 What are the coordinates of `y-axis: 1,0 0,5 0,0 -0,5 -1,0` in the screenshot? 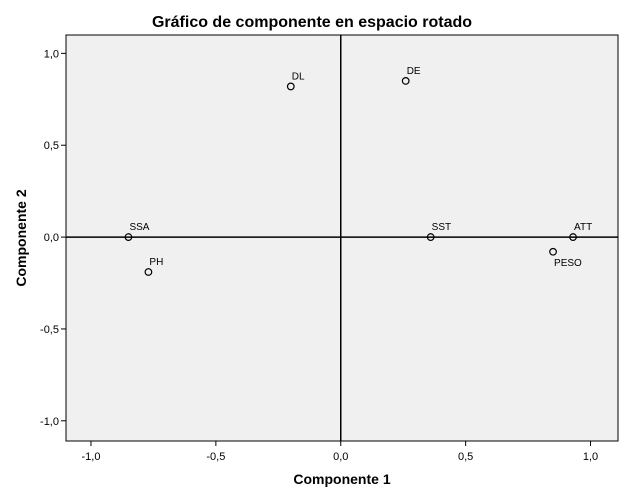 It's located at (53, 238).